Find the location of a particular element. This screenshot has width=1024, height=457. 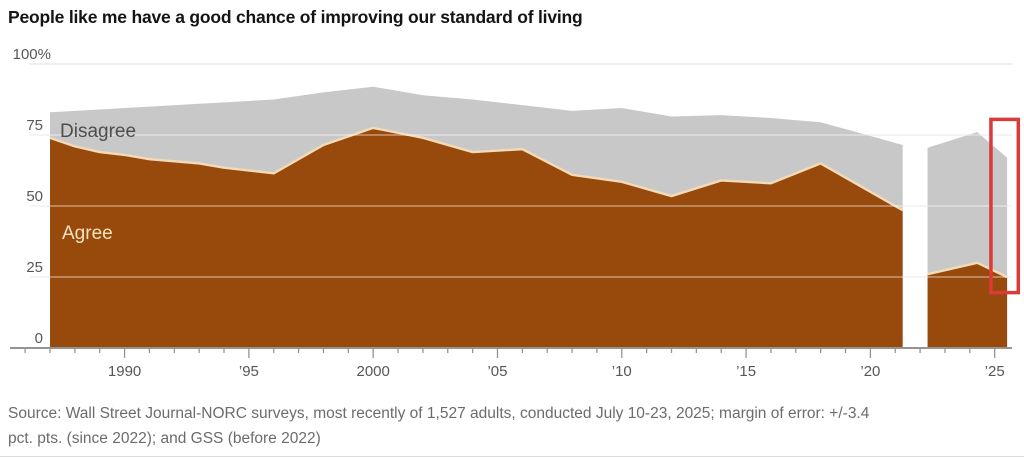

x-axis-label: ’05 is located at coordinates (497, 371).